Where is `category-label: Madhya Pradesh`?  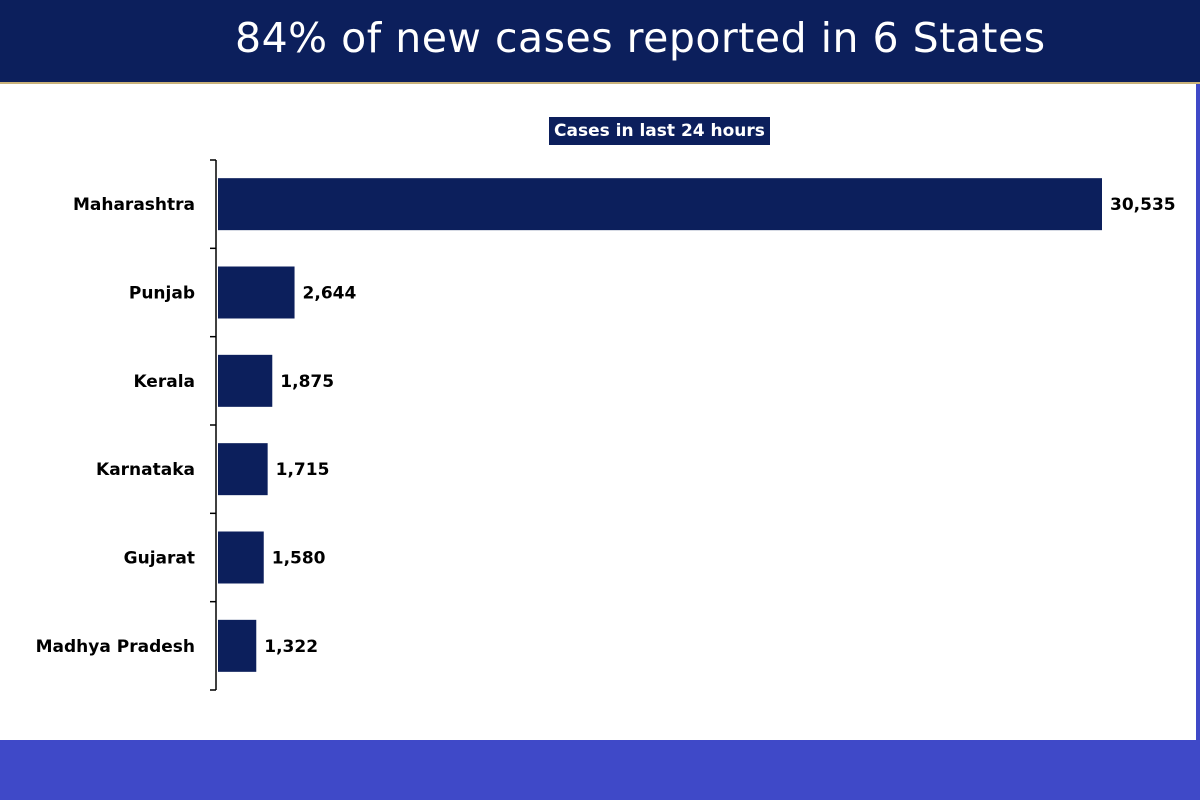
category-label: Madhya Pradesh is located at coordinates (115, 647).